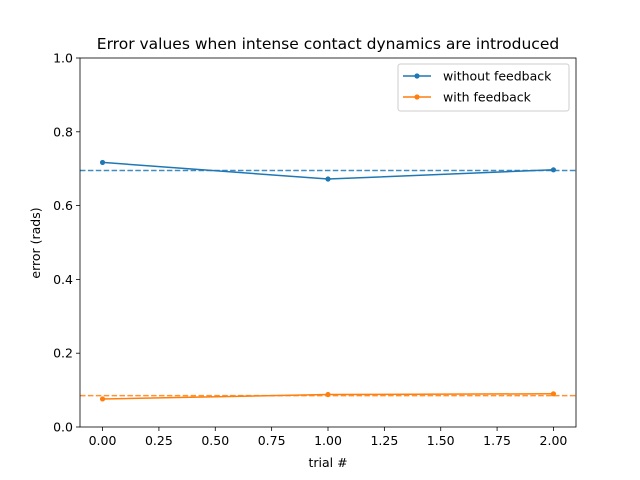 The image size is (640, 480). Describe the element at coordinates (384, 440) in the screenshot. I see `x-tick-label-5: 1.25` at that location.